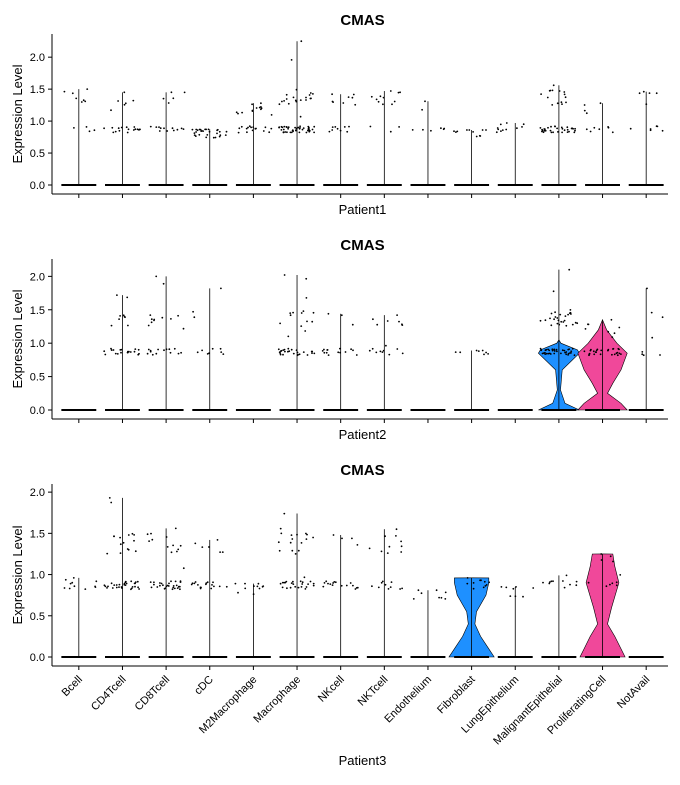  What do you see at coordinates (37, 534) in the screenshot?
I see `panel3-ytick-label-3: 1.5` at bounding box center [37, 534].